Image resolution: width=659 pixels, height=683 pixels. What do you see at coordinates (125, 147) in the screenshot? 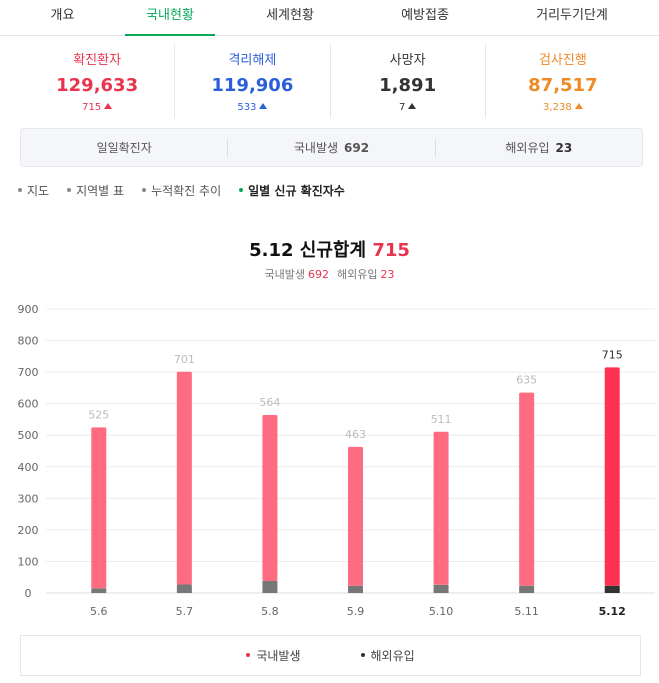
I see `daily-label: 일일확진자` at bounding box center [125, 147].